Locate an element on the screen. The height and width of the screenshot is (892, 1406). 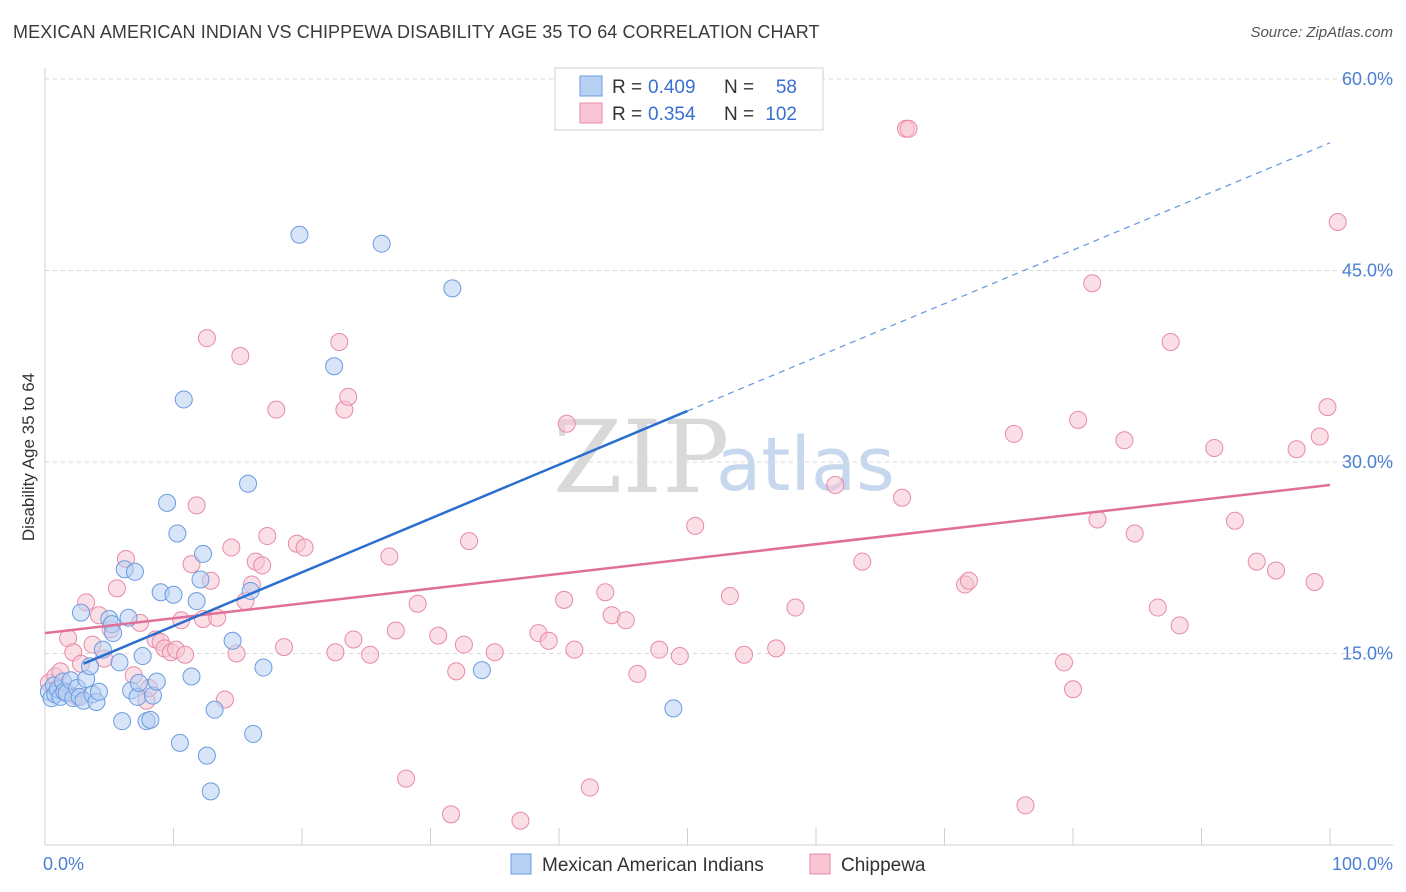
series-legend-swatch-pink is located at coordinates (820, 864).